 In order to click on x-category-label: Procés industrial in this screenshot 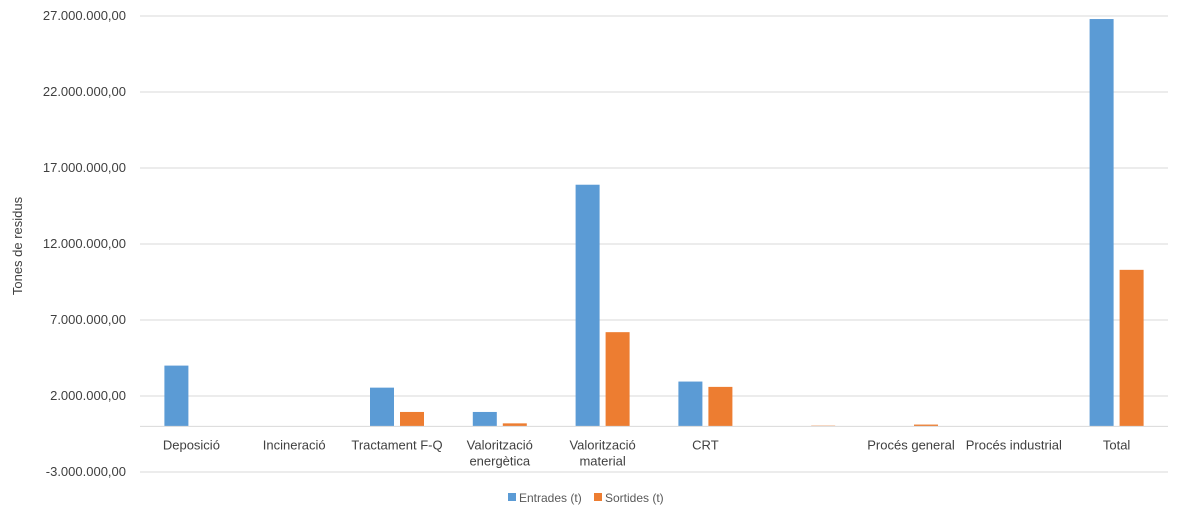, I will do `click(1014, 444)`.